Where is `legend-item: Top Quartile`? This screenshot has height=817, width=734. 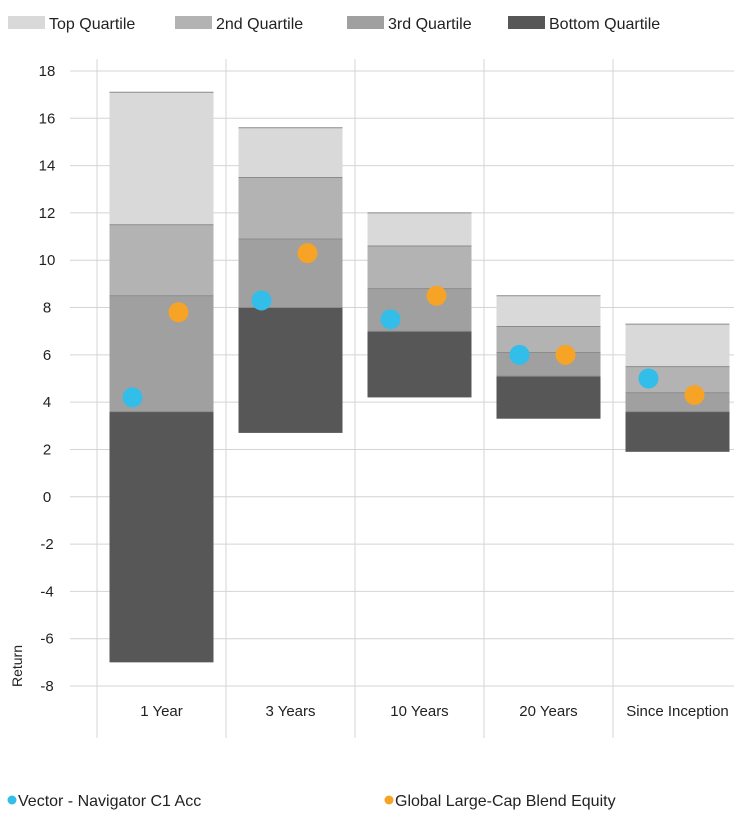
legend-item: Top Quartile is located at coordinates (71, 24).